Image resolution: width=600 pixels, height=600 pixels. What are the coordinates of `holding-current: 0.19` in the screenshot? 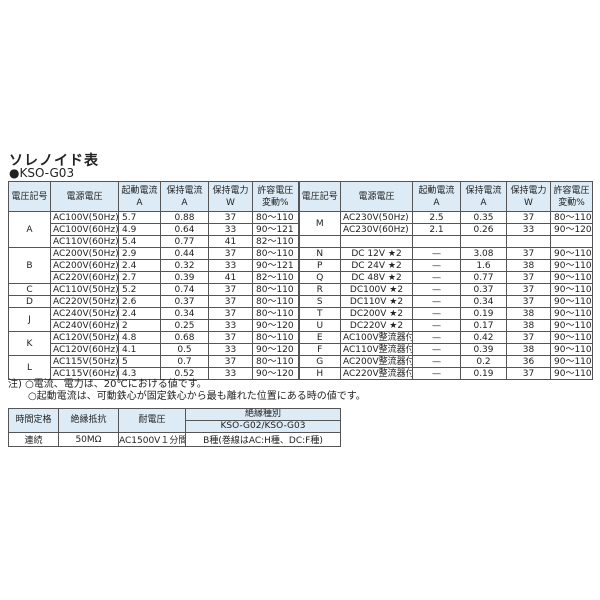 It's located at (483, 373).